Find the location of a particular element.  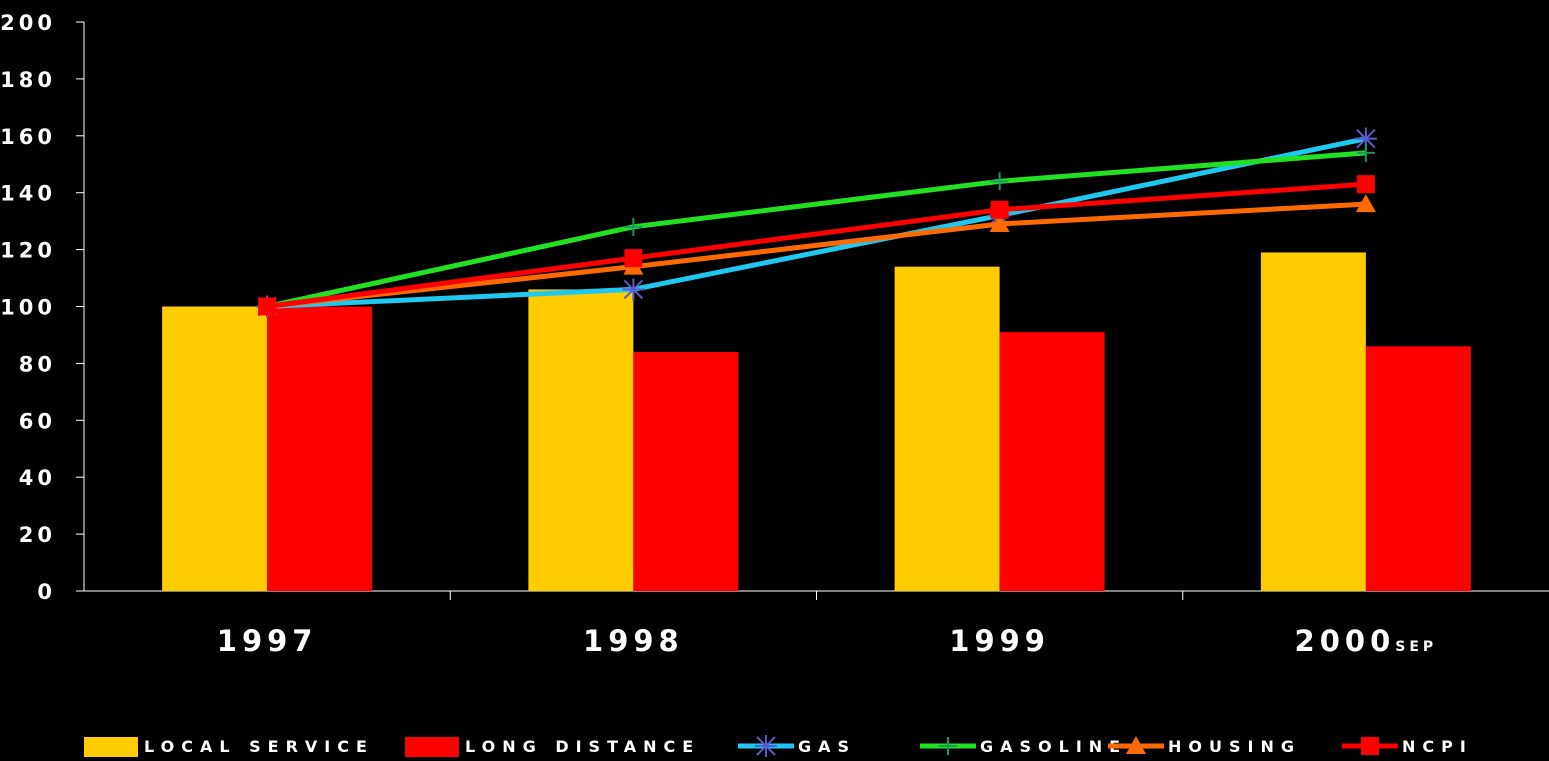

legend-item-gas: GAS is located at coordinates (797, 746).